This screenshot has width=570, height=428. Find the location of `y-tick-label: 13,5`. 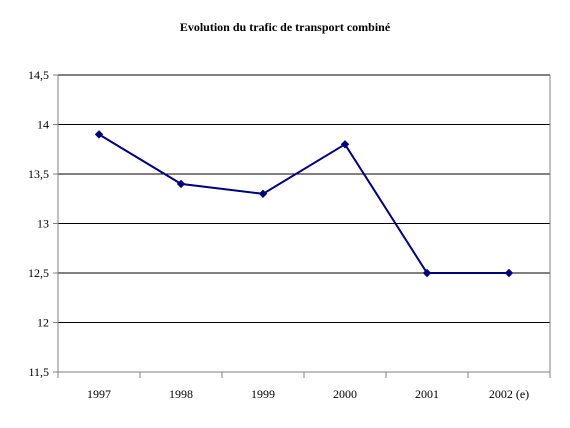

y-tick-label: 13,5 is located at coordinates (38, 174).